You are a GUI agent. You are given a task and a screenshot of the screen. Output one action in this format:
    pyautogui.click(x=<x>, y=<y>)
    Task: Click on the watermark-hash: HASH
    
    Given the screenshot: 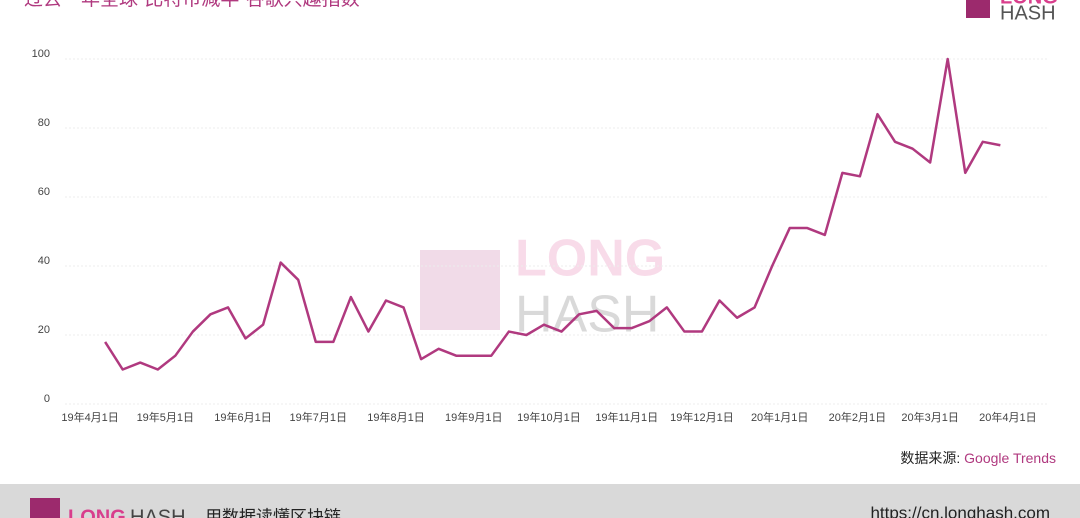 What is the action you would take?
    pyautogui.click(x=587, y=315)
    